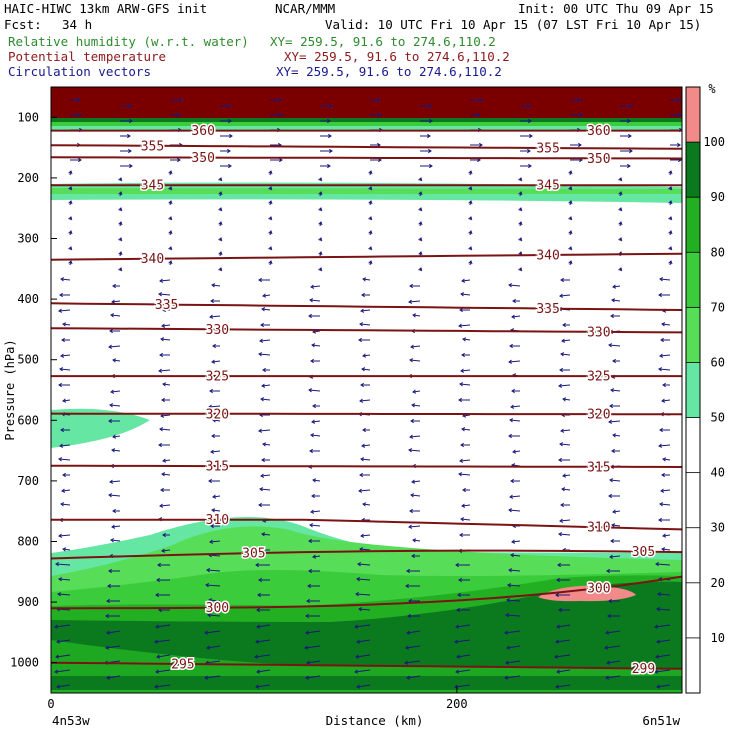 The width and height of the screenshot is (740, 740). Describe the element at coordinates (217, 377) in the screenshot. I see `contour-label: 325` at that location.